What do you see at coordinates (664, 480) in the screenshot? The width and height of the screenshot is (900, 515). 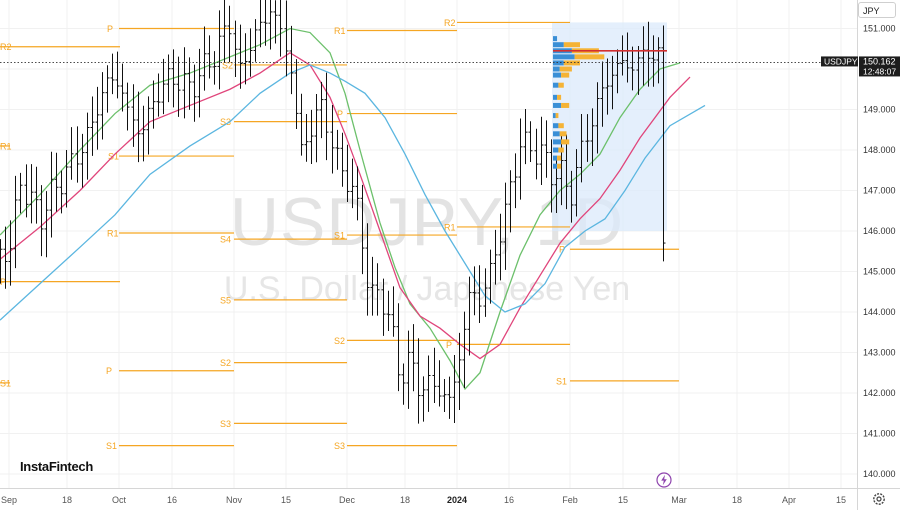 I see `lightning-icon` at bounding box center [664, 480].